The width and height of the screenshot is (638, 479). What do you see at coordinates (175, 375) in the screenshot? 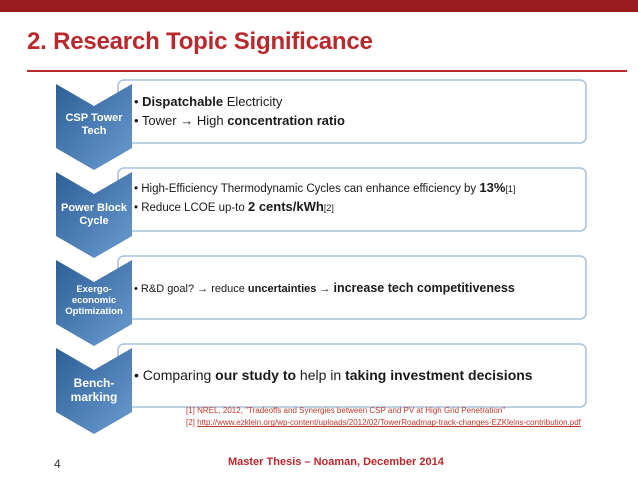
I see `bullet-text: • Comparing` at bounding box center [175, 375].